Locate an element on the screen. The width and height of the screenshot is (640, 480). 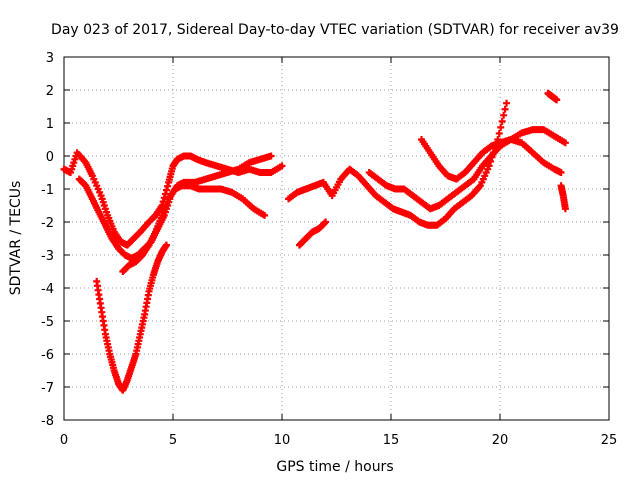
x-tick-label: 0 is located at coordinates (64, 440).